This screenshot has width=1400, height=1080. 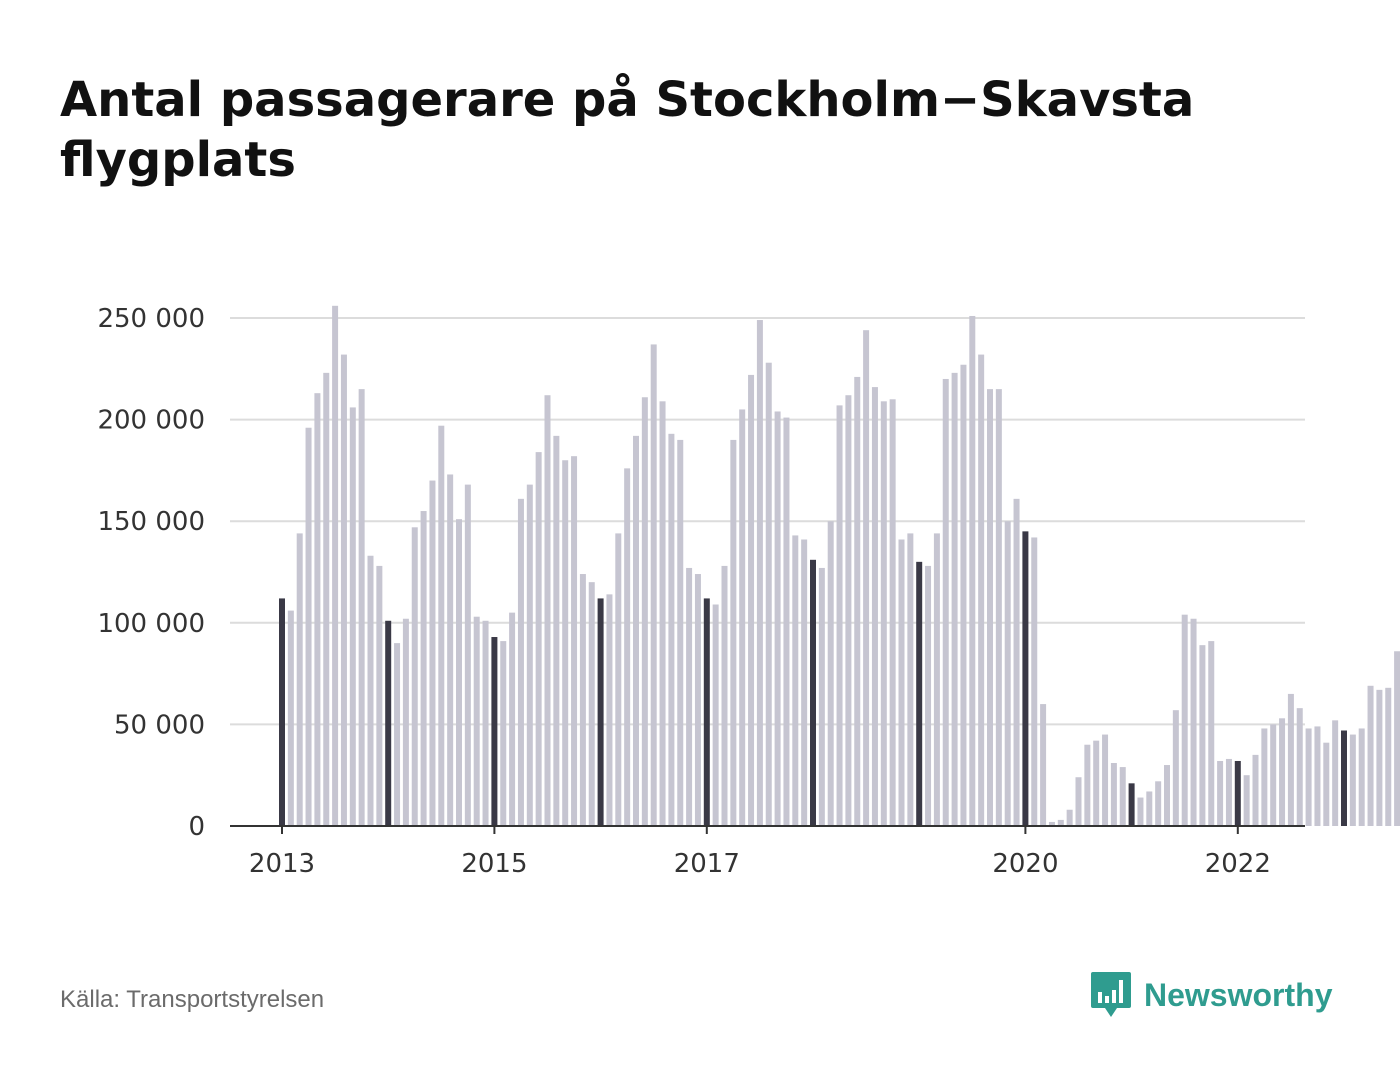 I want to click on x-tick-label: 2015, so click(x=494, y=864).